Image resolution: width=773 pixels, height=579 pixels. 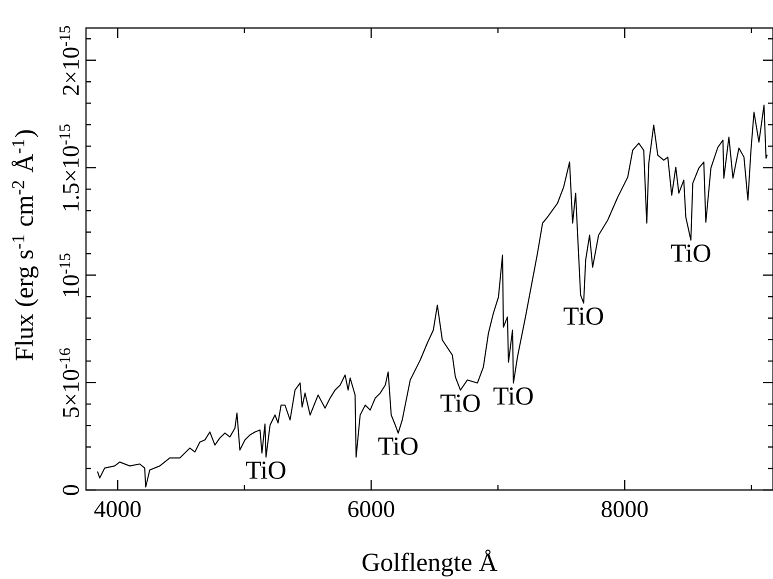 I want to click on x-tick-label: 6000, so click(x=371, y=509).